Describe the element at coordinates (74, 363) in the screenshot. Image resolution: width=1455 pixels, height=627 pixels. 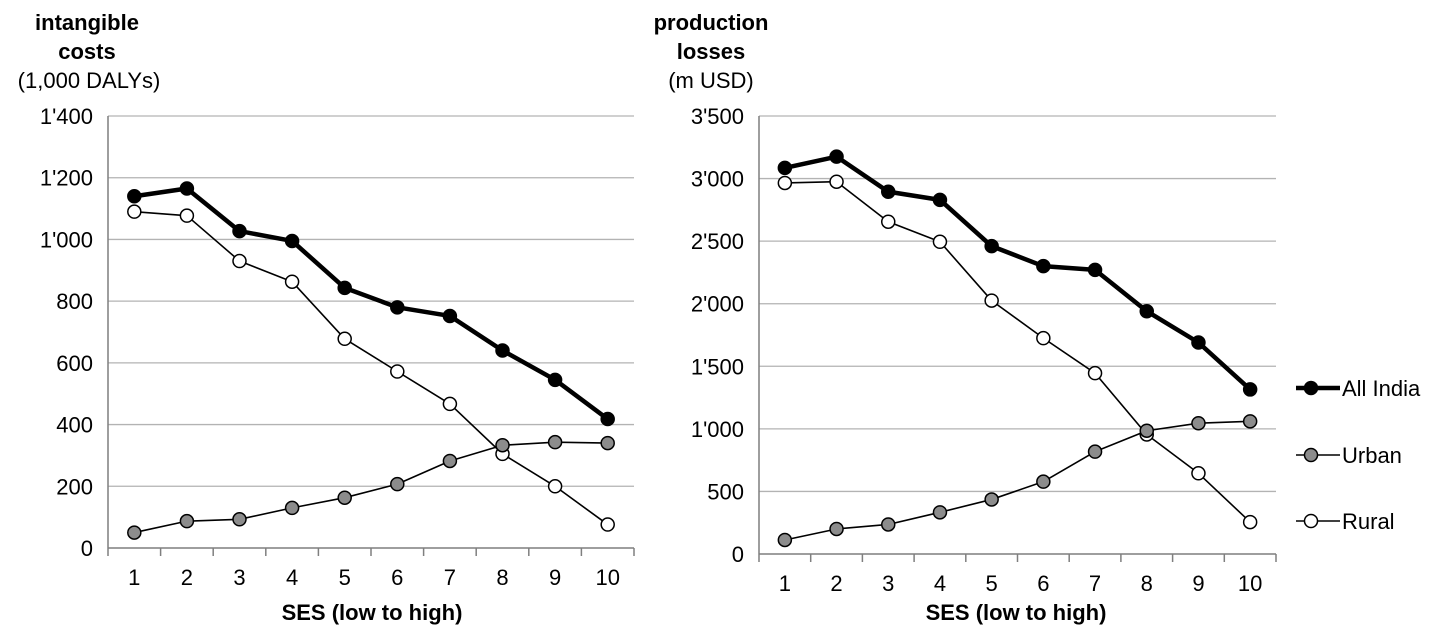
I see `y-tick-label: 600` at that location.